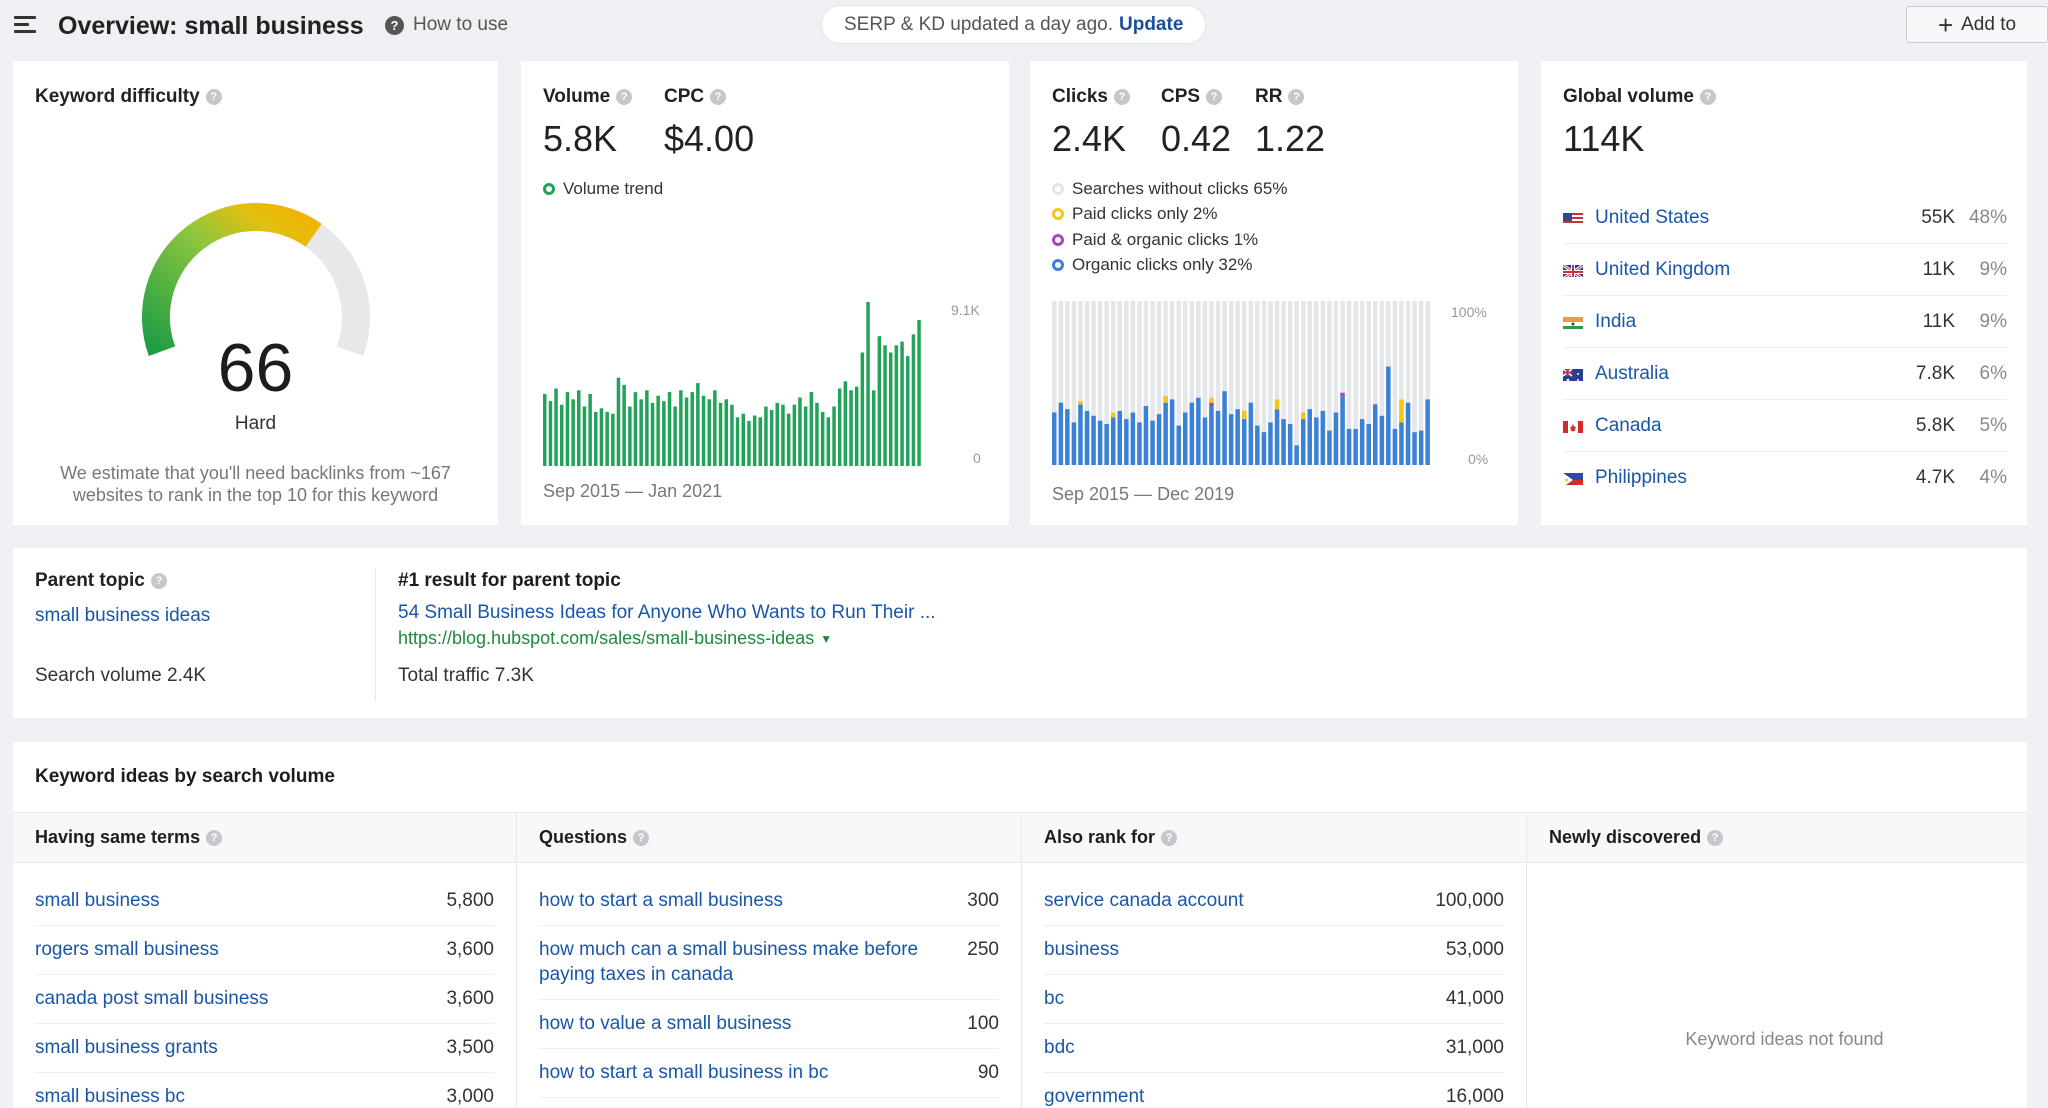  What do you see at coordinates (446, 25) in the screenshot?
I see `how-to-use-link: ? How to use` at bounding box center [446, 25].